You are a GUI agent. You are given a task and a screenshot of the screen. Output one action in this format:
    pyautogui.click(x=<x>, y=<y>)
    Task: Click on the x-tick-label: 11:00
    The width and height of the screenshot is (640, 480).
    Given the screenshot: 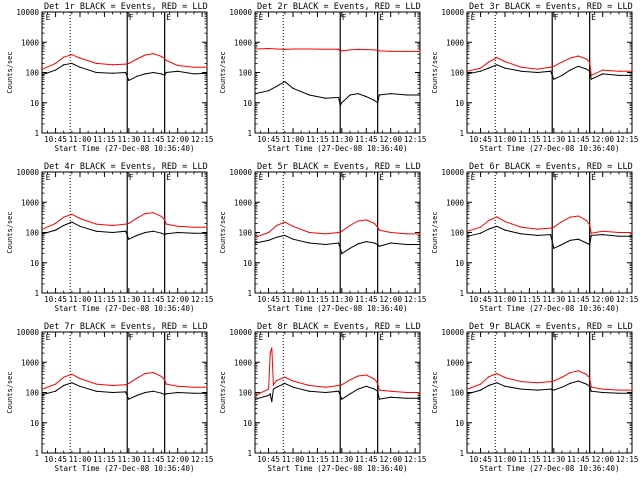 What is the action you would take?
    pyautogui.click(x=80, y=299)
    